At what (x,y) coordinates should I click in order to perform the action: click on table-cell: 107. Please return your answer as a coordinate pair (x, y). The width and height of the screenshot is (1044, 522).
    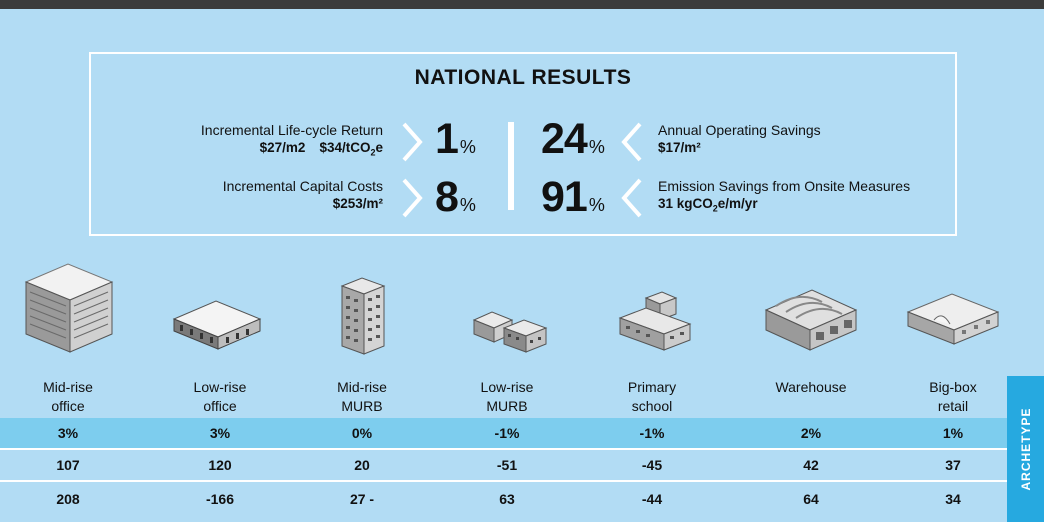
    Looking at the image, I should click on (68, 465).